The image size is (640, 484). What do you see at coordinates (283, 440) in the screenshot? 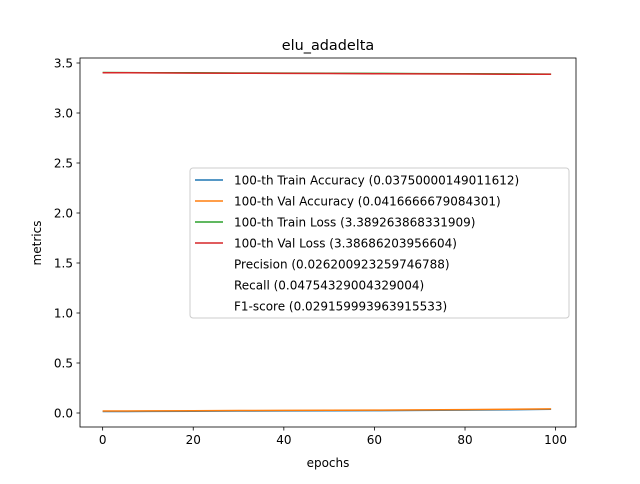
I see `x-tick-label: 40` at bounding box center [283, 440].